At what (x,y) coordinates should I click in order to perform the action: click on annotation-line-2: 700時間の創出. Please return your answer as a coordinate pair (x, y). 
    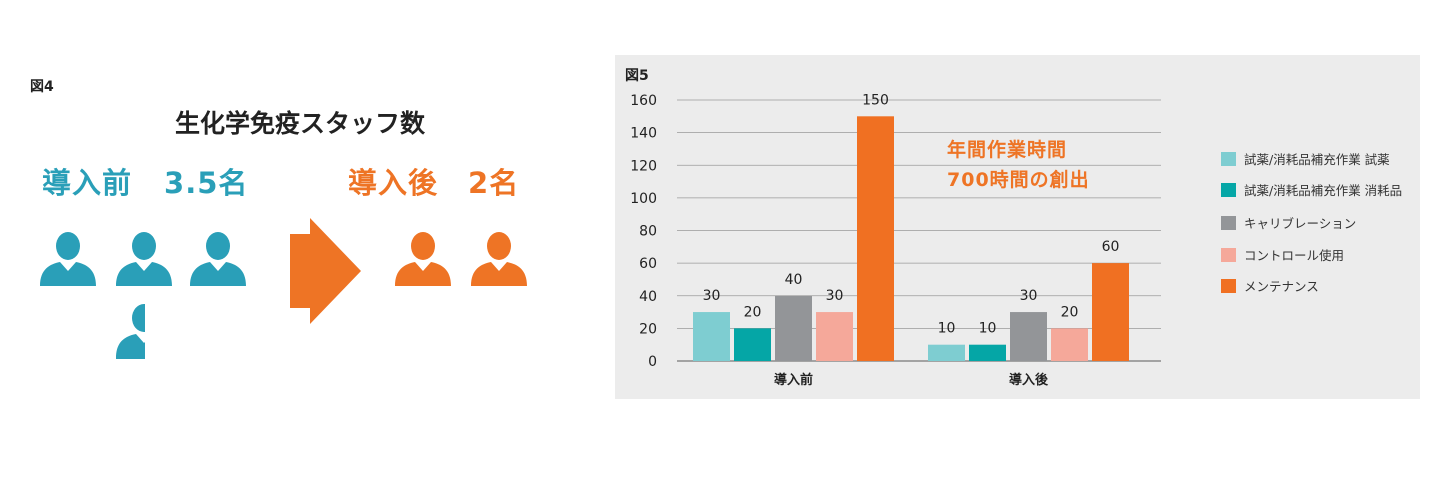
    Looking at the image, I should click on (1018, 180).